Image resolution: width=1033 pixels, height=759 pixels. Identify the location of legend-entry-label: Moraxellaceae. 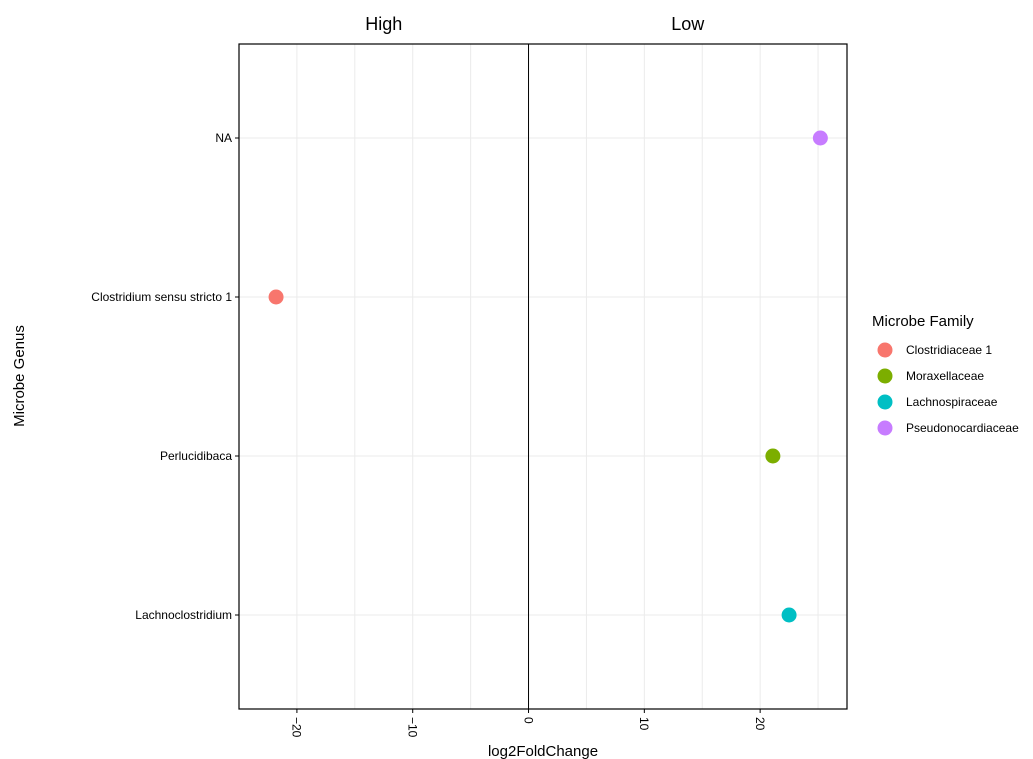
(945, 376).